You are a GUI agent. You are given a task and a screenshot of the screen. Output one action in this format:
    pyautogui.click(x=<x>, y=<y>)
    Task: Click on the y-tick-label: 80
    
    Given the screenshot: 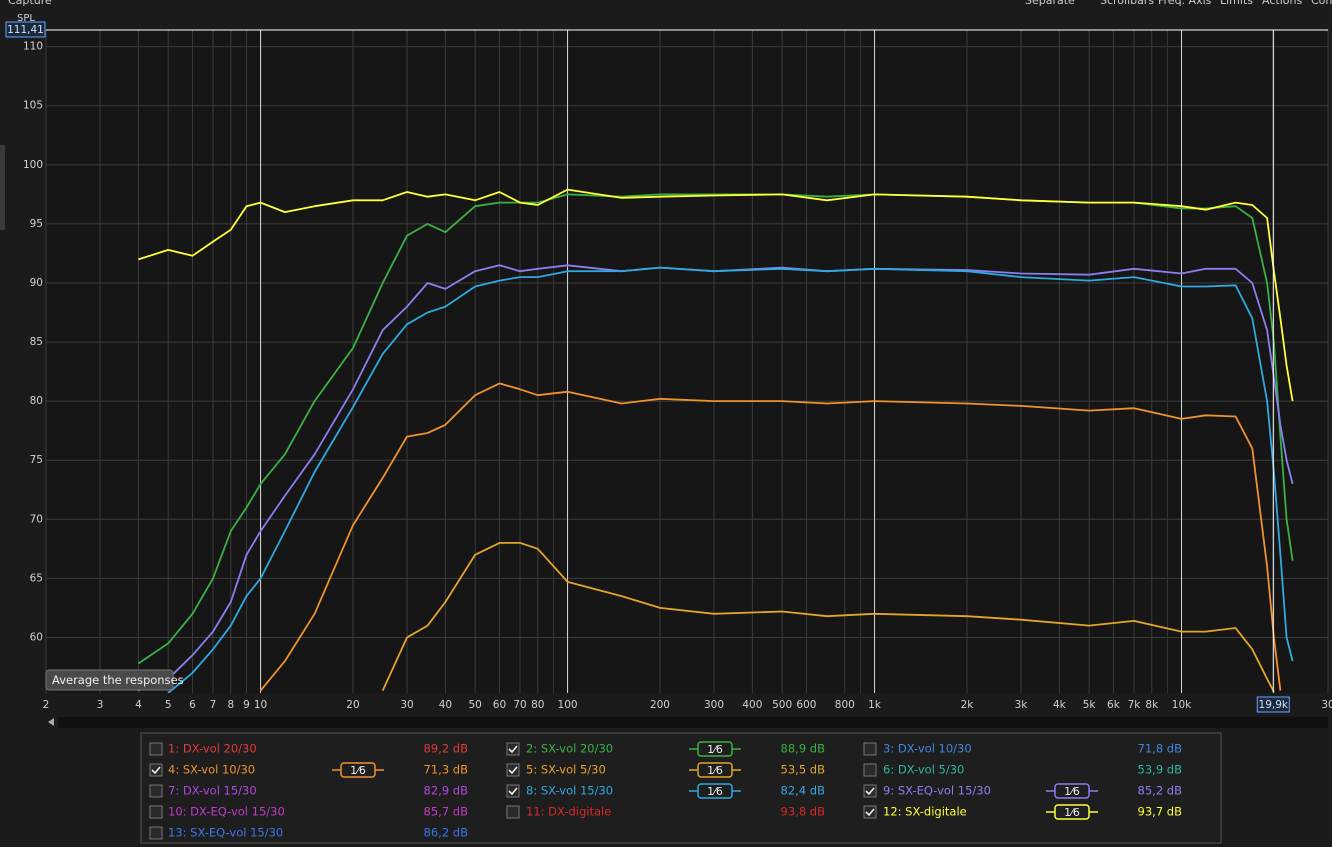 What is the action you would take?
    pyautogui.click(x=36, y=401)
    